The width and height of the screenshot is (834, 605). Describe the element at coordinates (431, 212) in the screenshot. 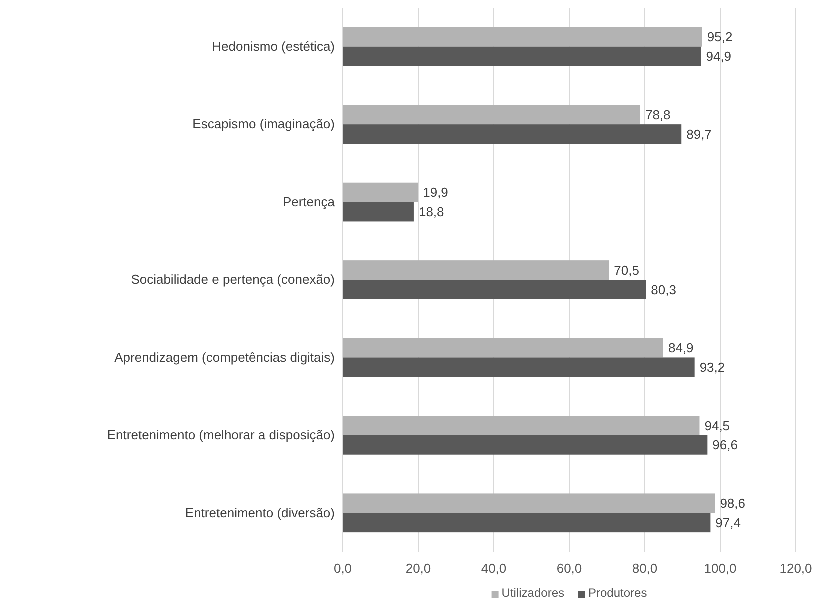

I see `data-label: 18,8` at that location.